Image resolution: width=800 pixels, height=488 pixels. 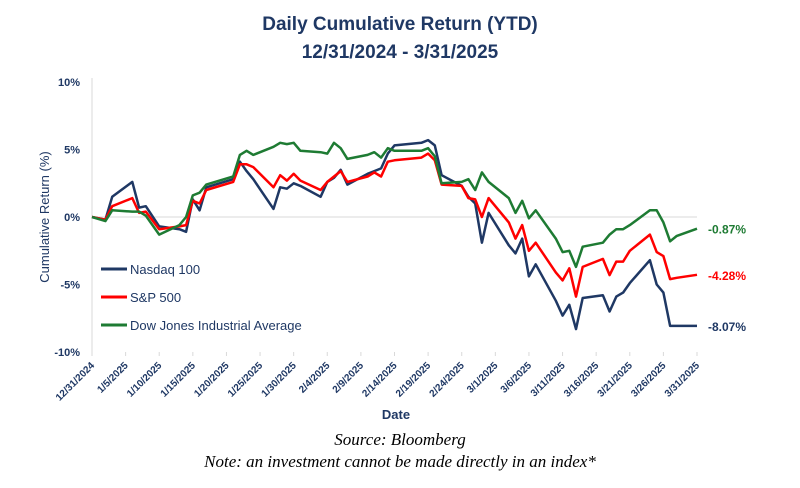 What do you see at coordinates (67, 353) in the screenshot?
I see `y-tick-label: -10%` at bounding box center [67, 353].